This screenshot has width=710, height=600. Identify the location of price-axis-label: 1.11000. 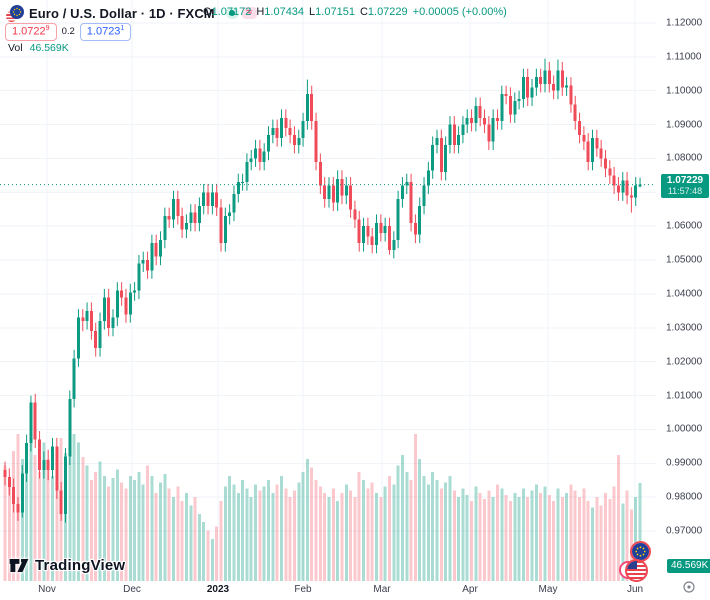
(684, 57).